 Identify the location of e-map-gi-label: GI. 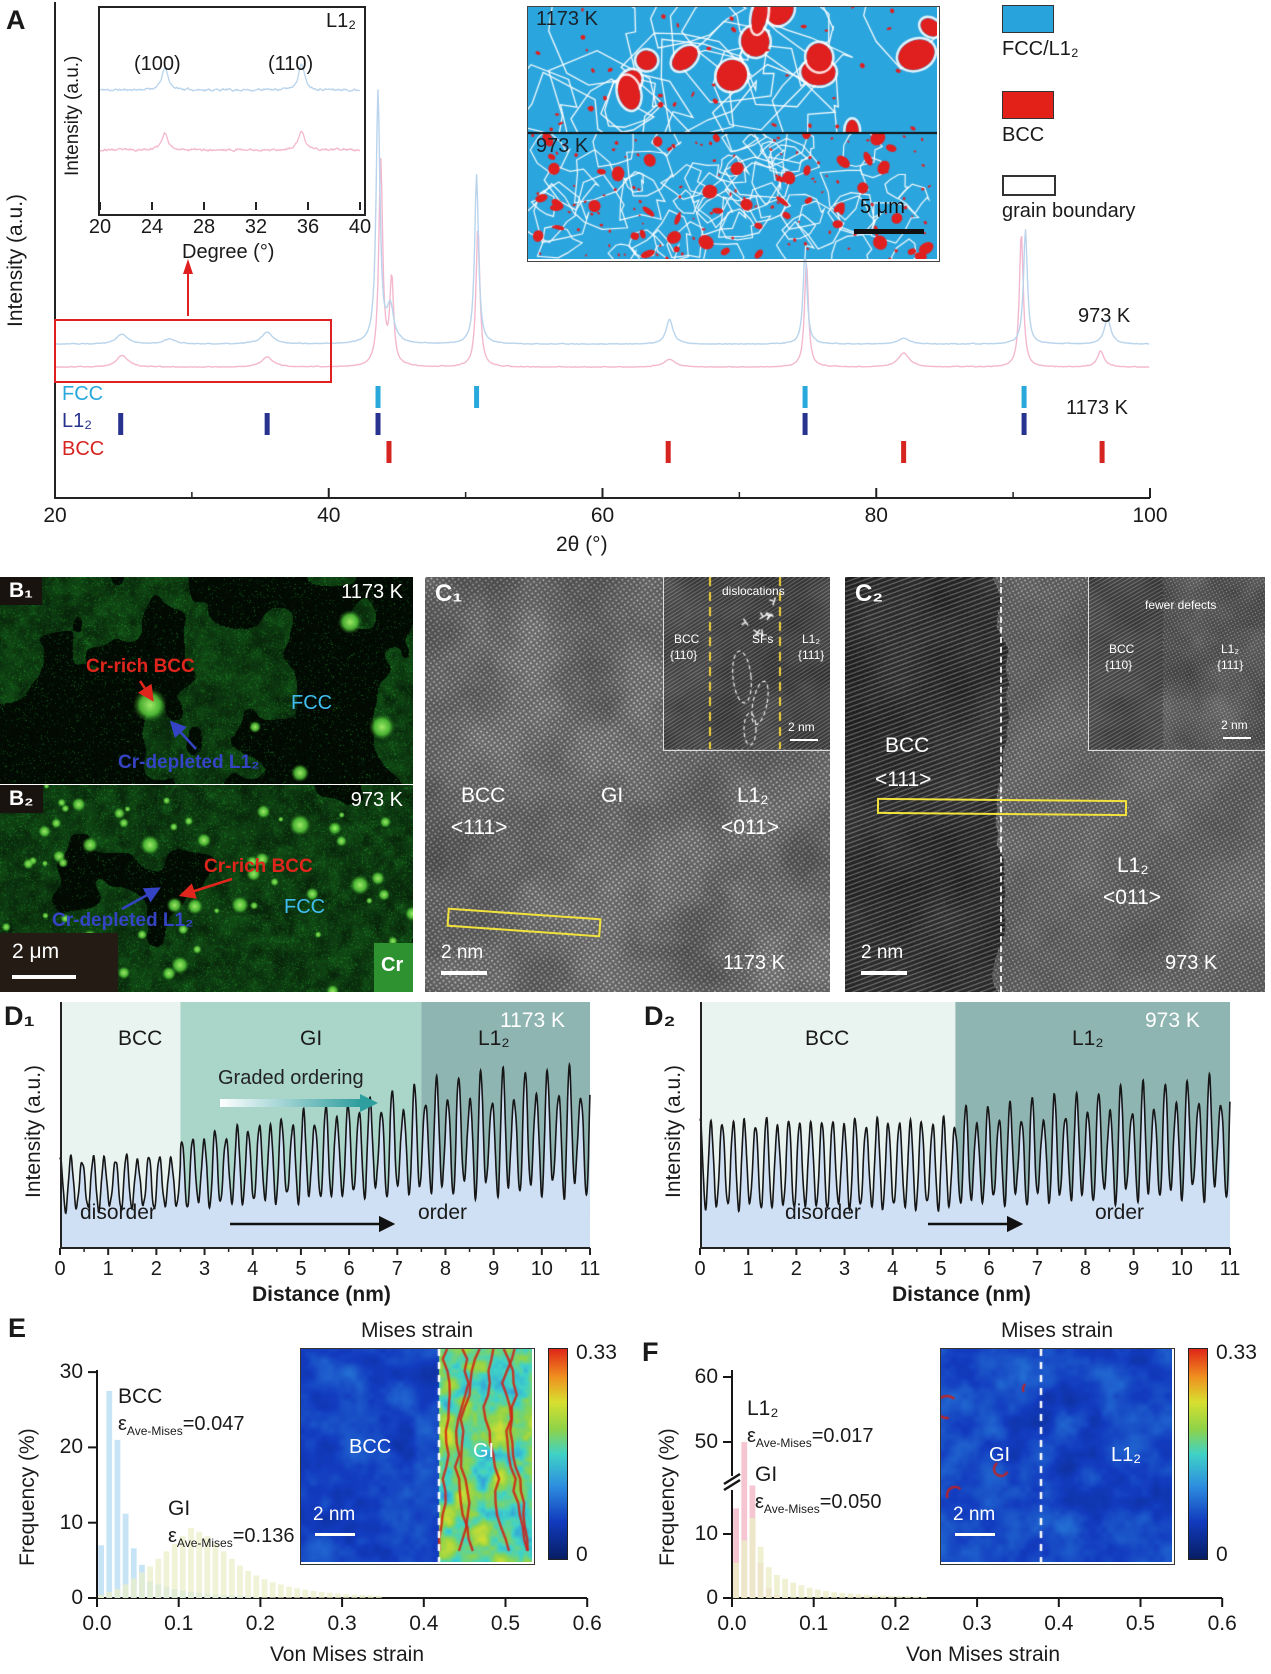
(484, 1451).